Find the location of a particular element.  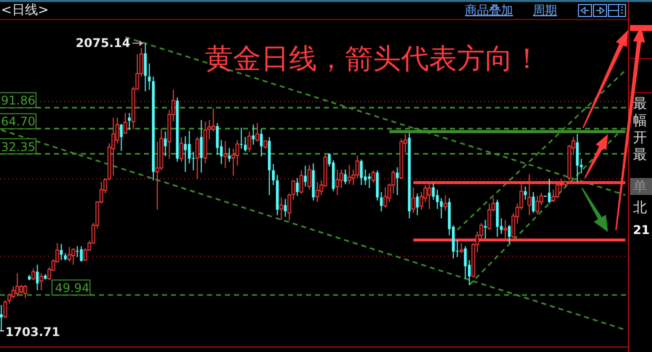

text: 商品叠加 is located at coordinates (489, 10).